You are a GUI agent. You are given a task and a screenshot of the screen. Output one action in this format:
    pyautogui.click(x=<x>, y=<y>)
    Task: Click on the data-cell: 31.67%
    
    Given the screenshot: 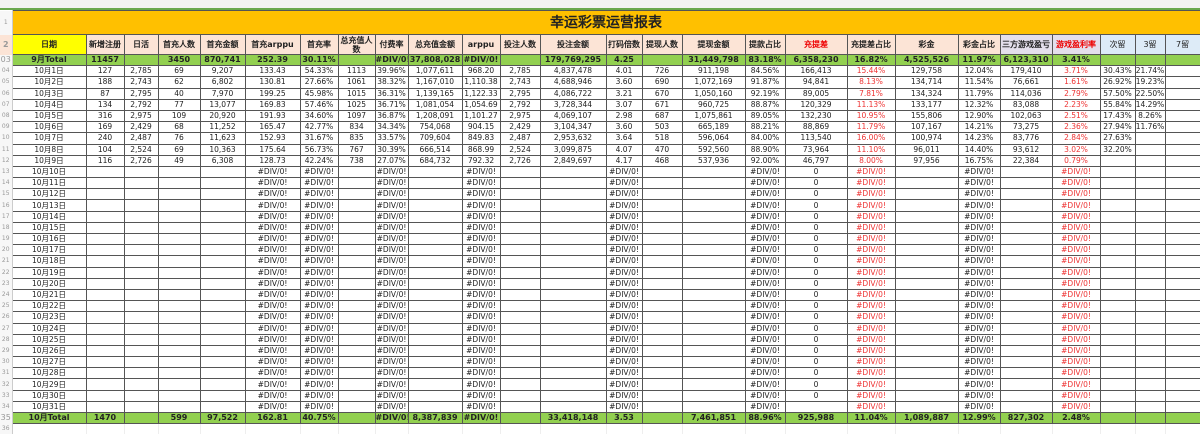 What is the action you would take?
    pyautogui.click(x=319, y=138)
    